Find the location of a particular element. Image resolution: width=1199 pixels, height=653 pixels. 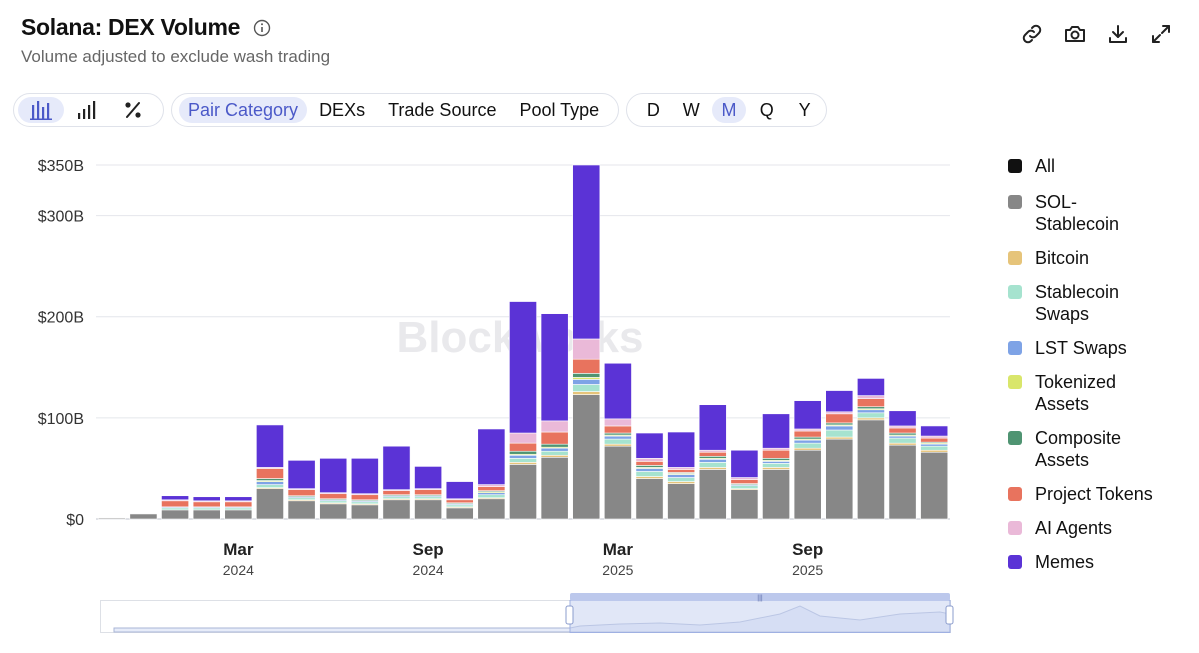

legend-item: Tokenized Assets is located at coordinates (1071, 393).